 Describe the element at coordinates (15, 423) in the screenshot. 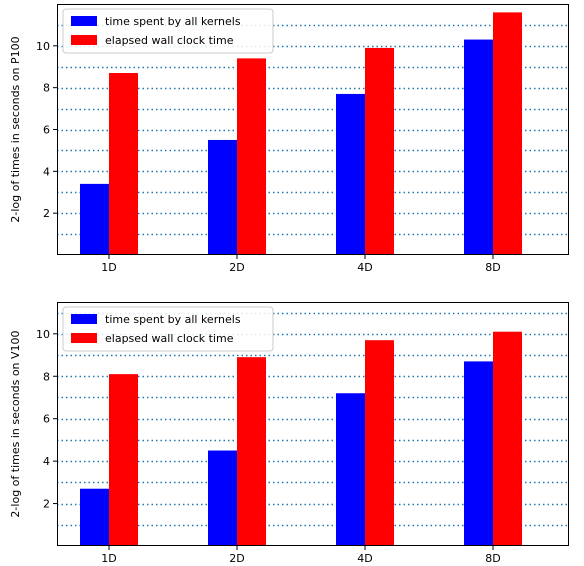

I see `y-axis-label: 2-log of times in seconds on V100` at that location.